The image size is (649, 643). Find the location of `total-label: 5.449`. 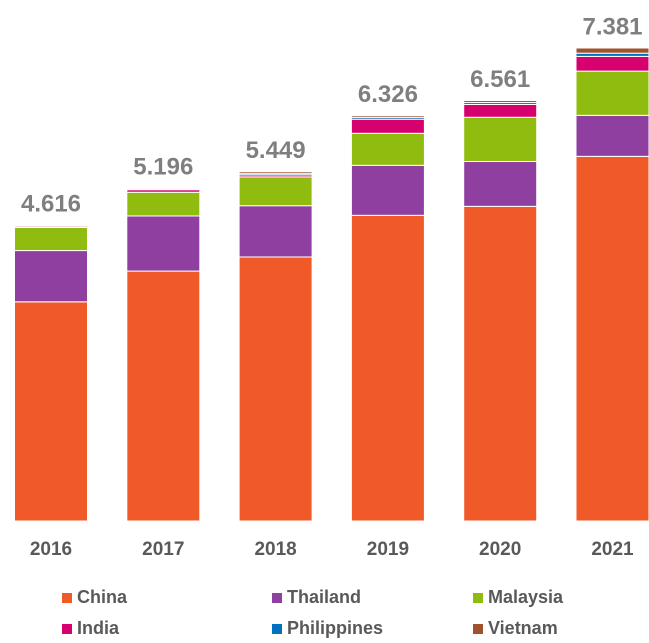

total-label: 5.449 is located at coordinates (276, 150).